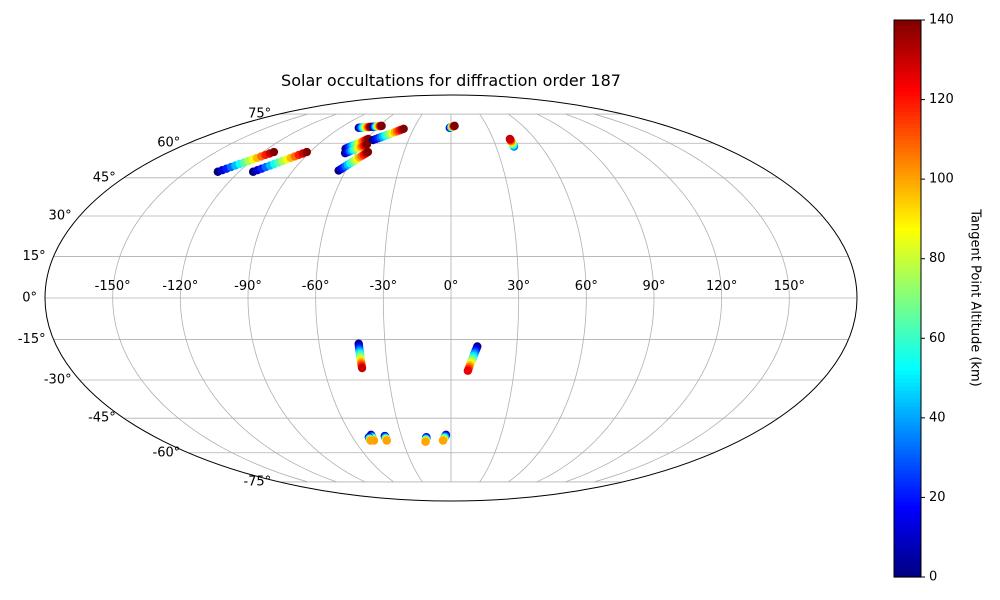 The image size is (1000, 600). What do you see at coordinates (32, 339) in the screenshot?
I see `latitude-tick-label: -15°` at bounding box center [32, 339].